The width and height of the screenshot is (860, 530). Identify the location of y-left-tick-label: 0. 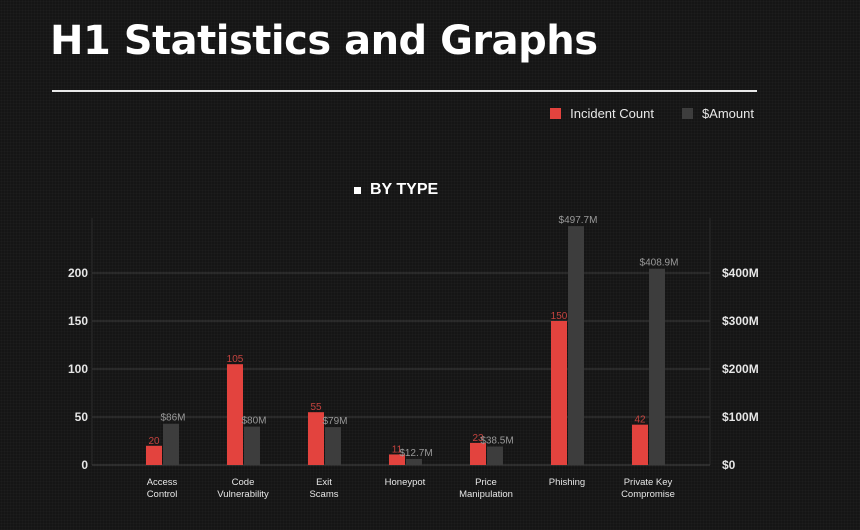
(84, 465).